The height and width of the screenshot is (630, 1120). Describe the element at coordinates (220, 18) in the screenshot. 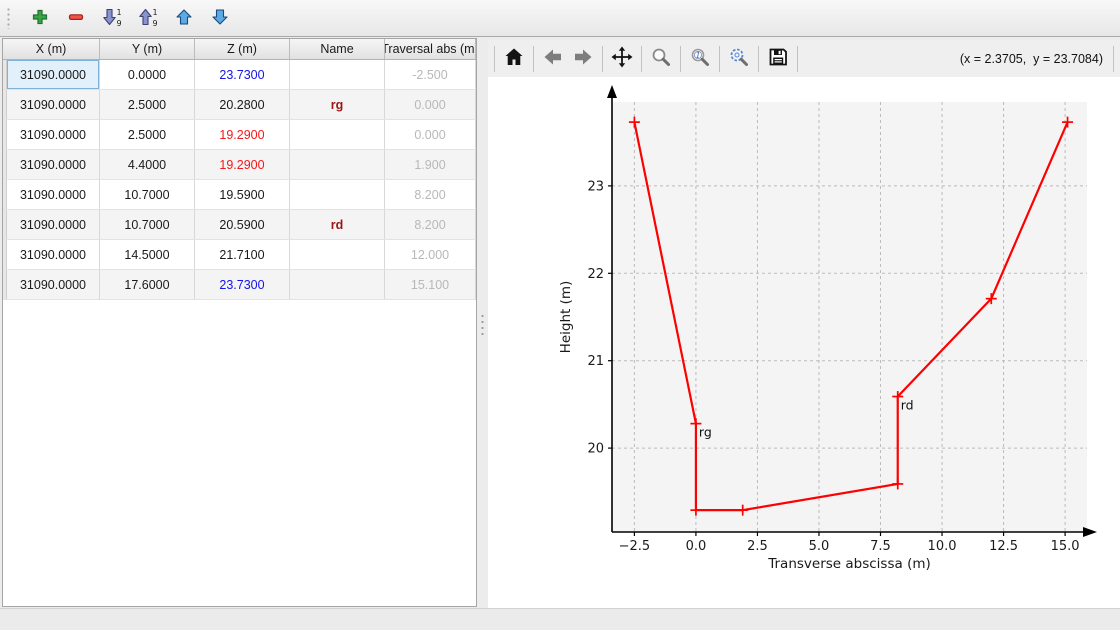

I see `move-row-down-button` at that location.